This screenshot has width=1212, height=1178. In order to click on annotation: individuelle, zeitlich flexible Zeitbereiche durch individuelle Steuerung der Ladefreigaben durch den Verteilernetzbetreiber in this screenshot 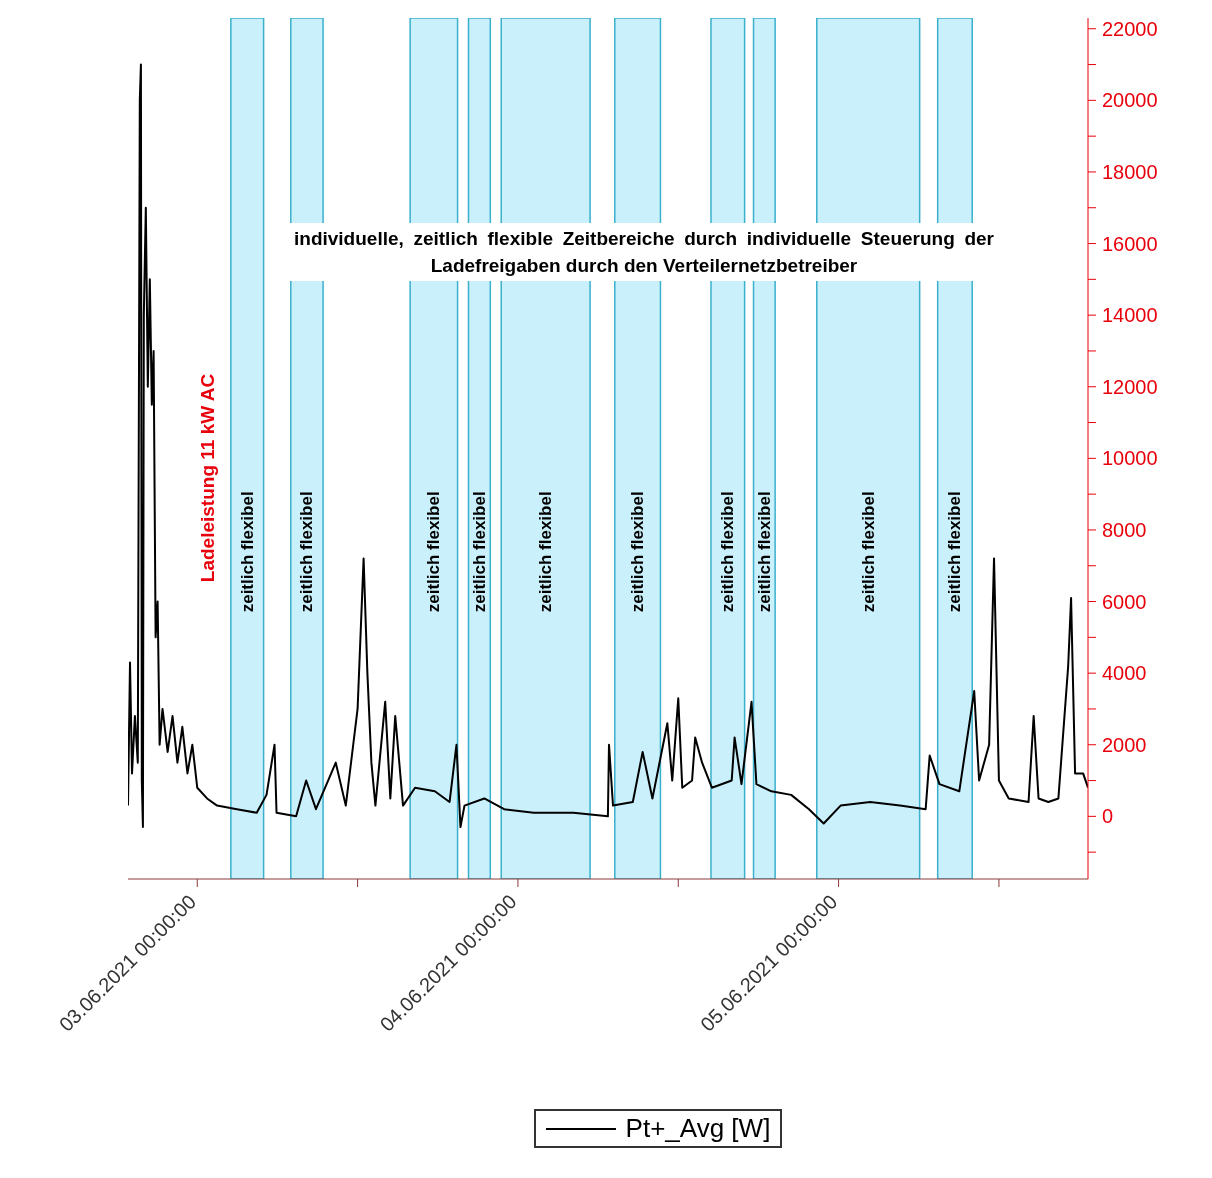, I will do `click(644, 252)`.